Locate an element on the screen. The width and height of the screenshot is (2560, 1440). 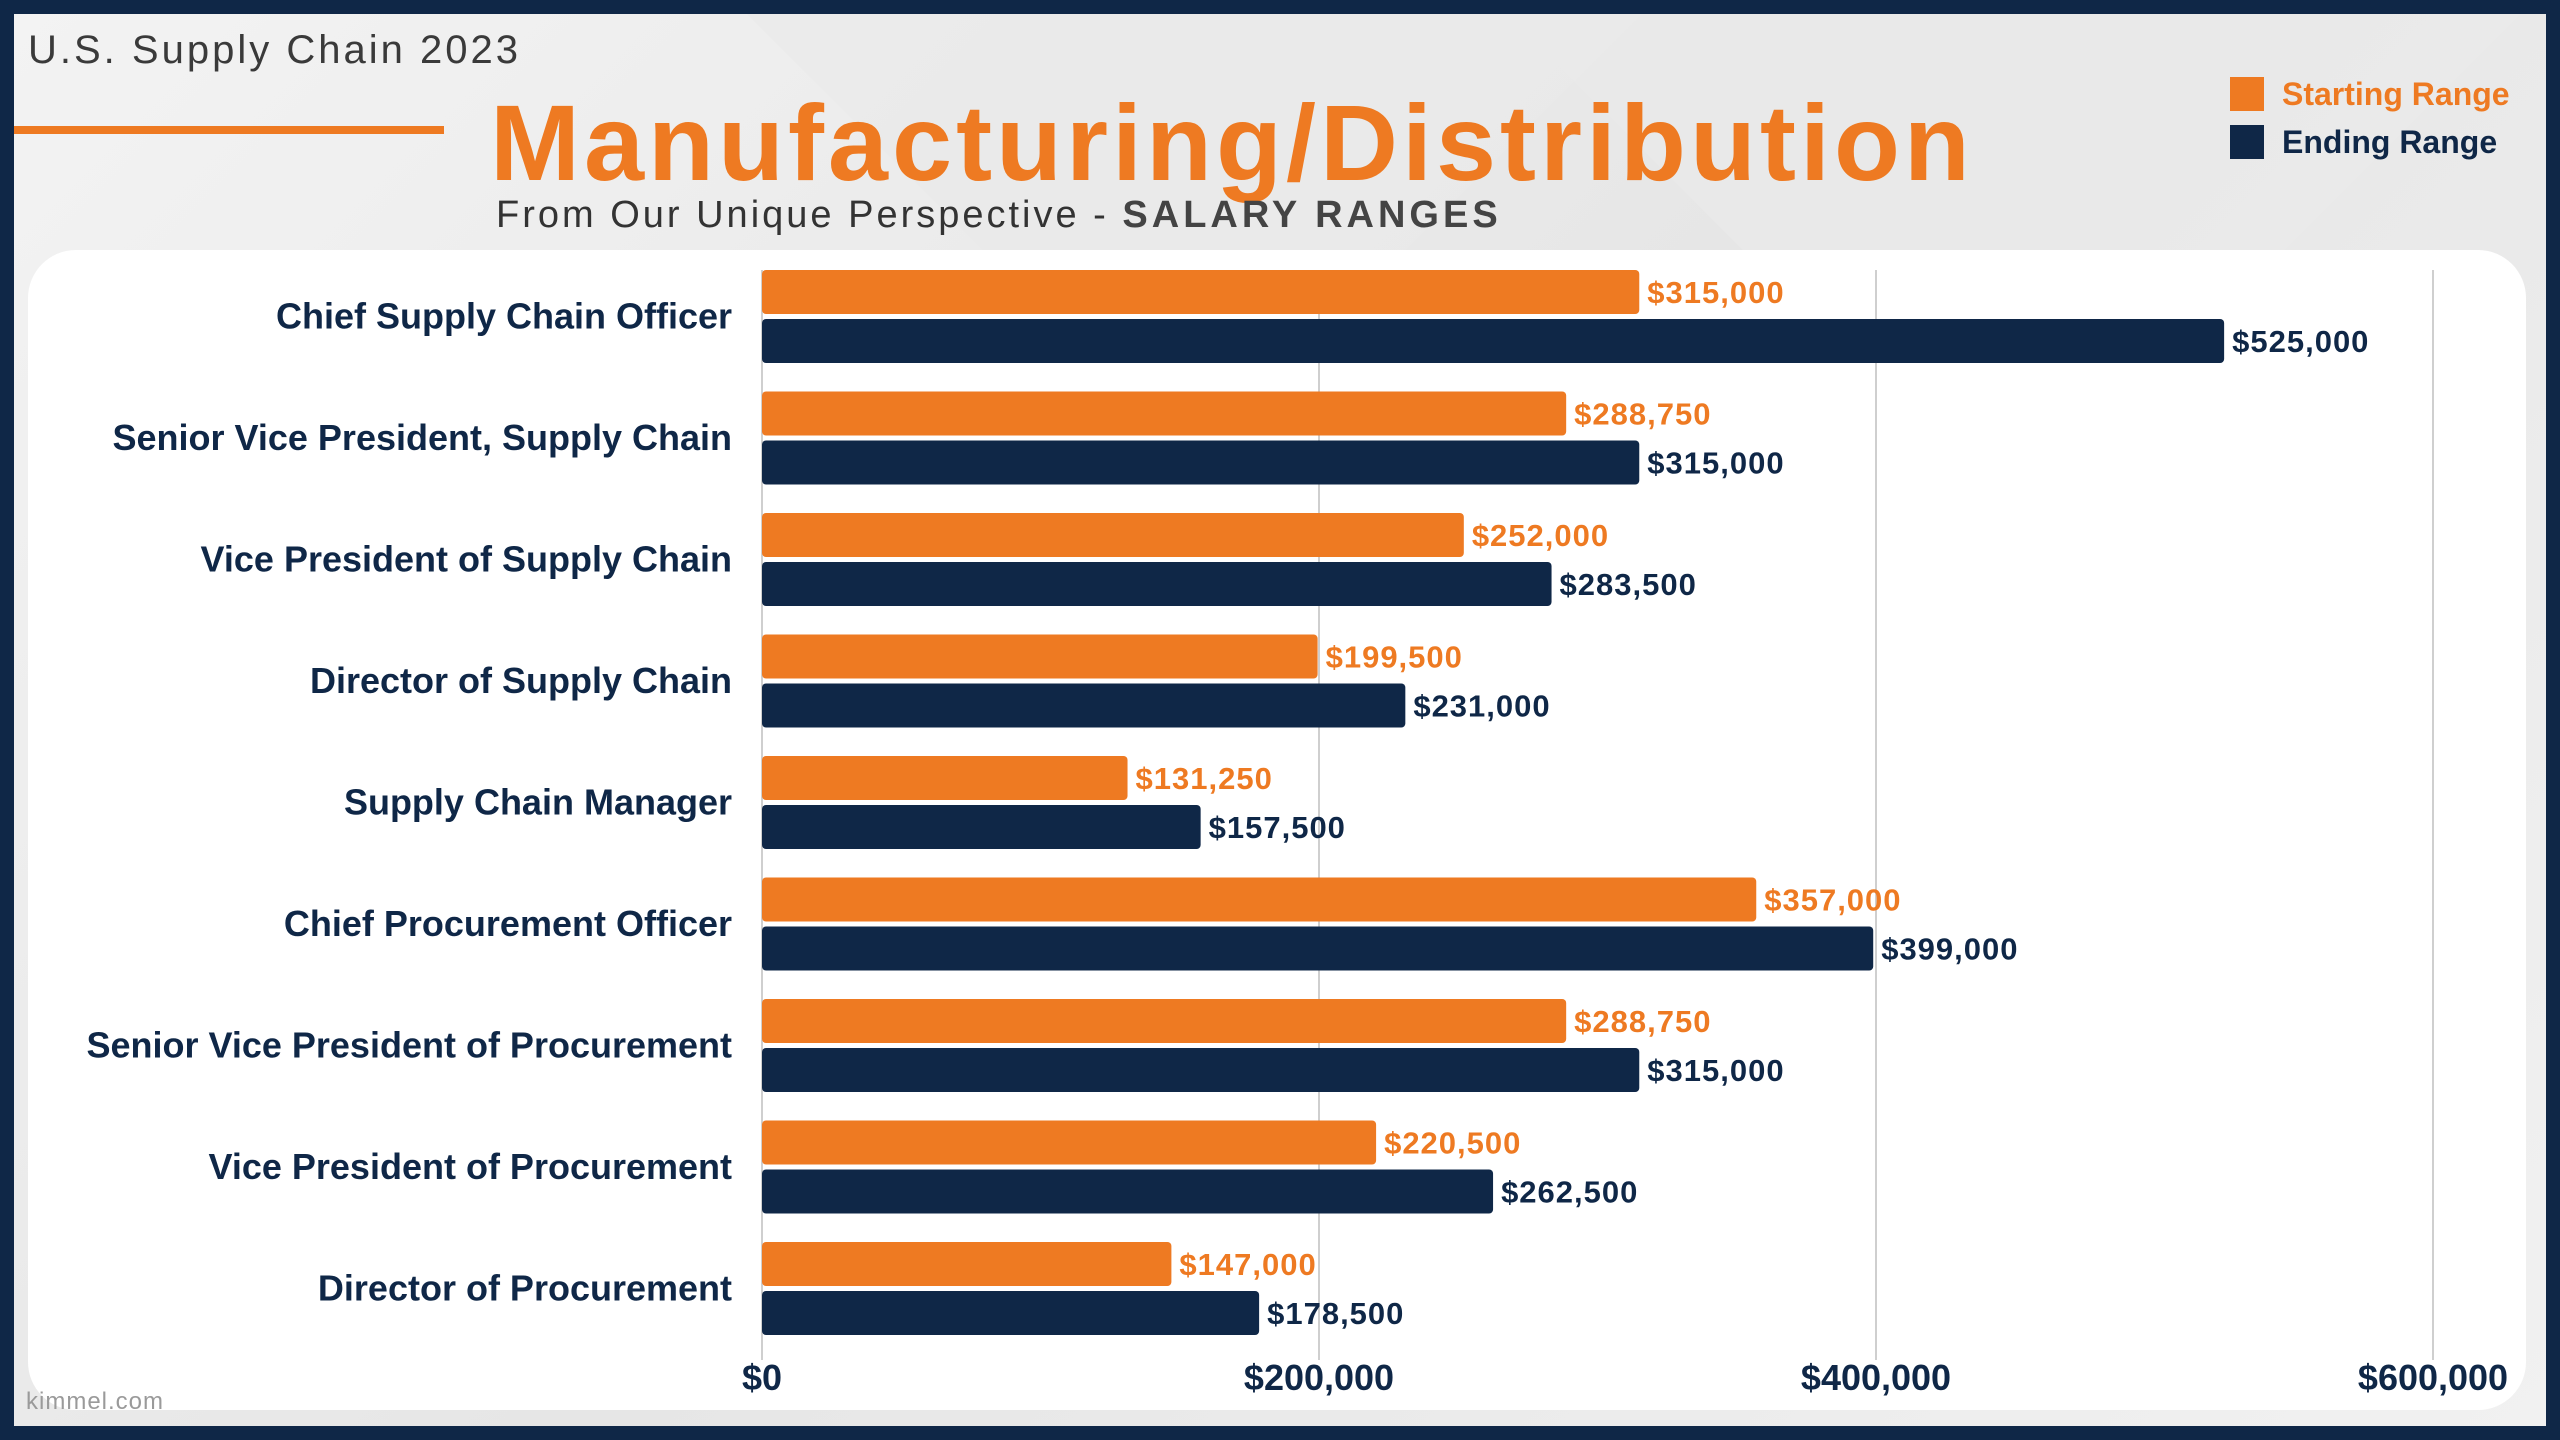
legend-item-starting: Starting Range is located at coordinates (2370, 94).